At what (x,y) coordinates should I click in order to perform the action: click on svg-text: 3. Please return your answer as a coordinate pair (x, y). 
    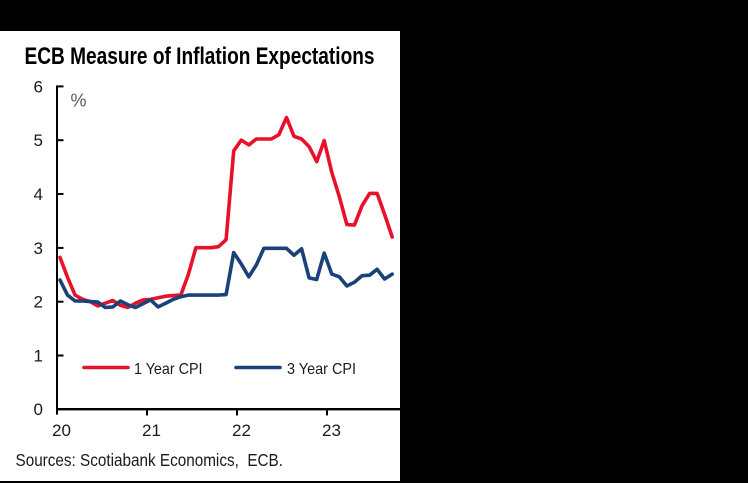
    Looking at the image, I should click on (38, 248).